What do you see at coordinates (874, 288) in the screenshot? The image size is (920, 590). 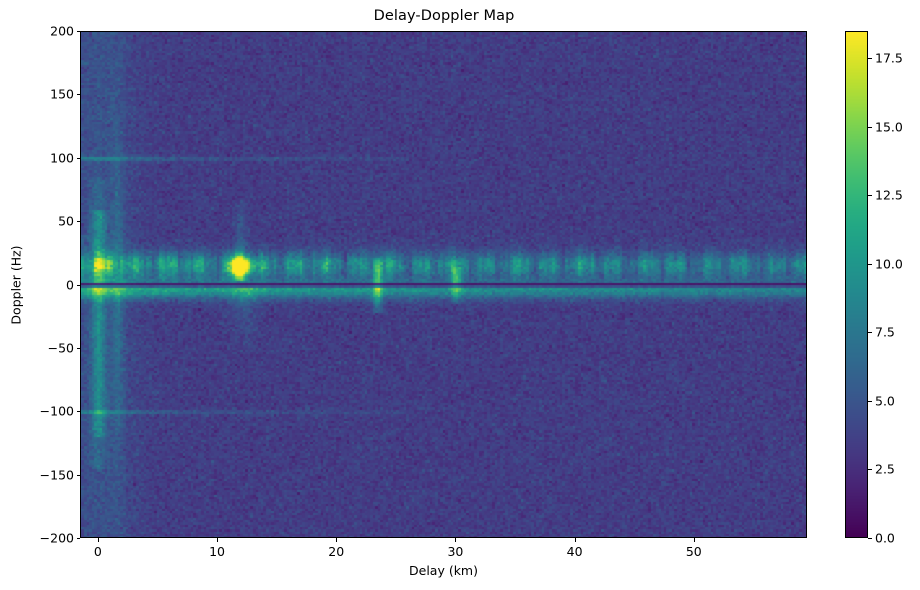 I see `colorbar-tick-layer: 0.0 2.5 5.0 7.5 10.0 12.5 15.0 17.5` at bounding box center [874, 288].